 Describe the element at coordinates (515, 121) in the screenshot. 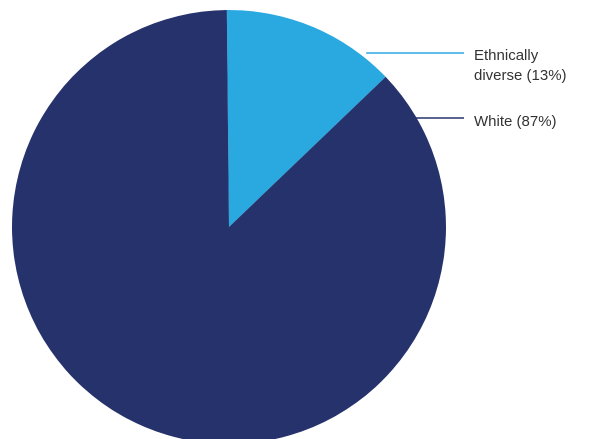

I see `slice-label-white: White (87%)` at that location.